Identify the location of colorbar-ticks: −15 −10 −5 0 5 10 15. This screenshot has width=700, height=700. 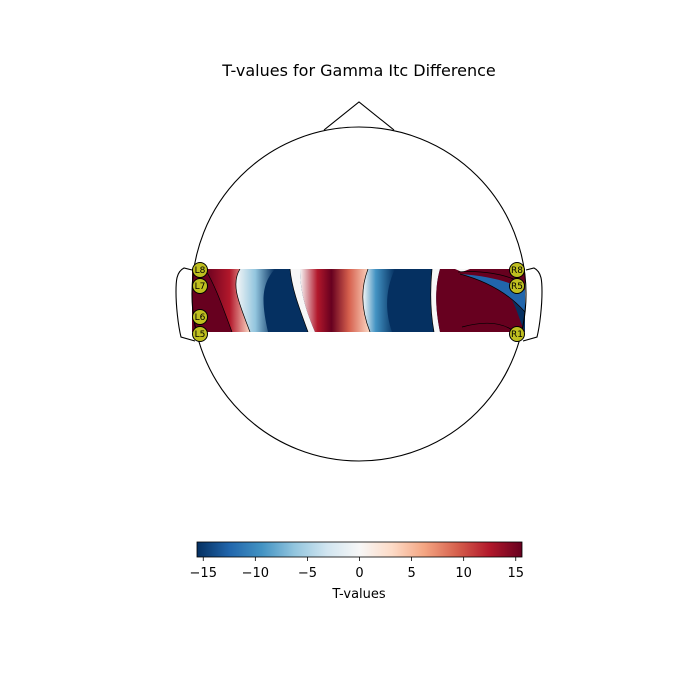
(357, 569).